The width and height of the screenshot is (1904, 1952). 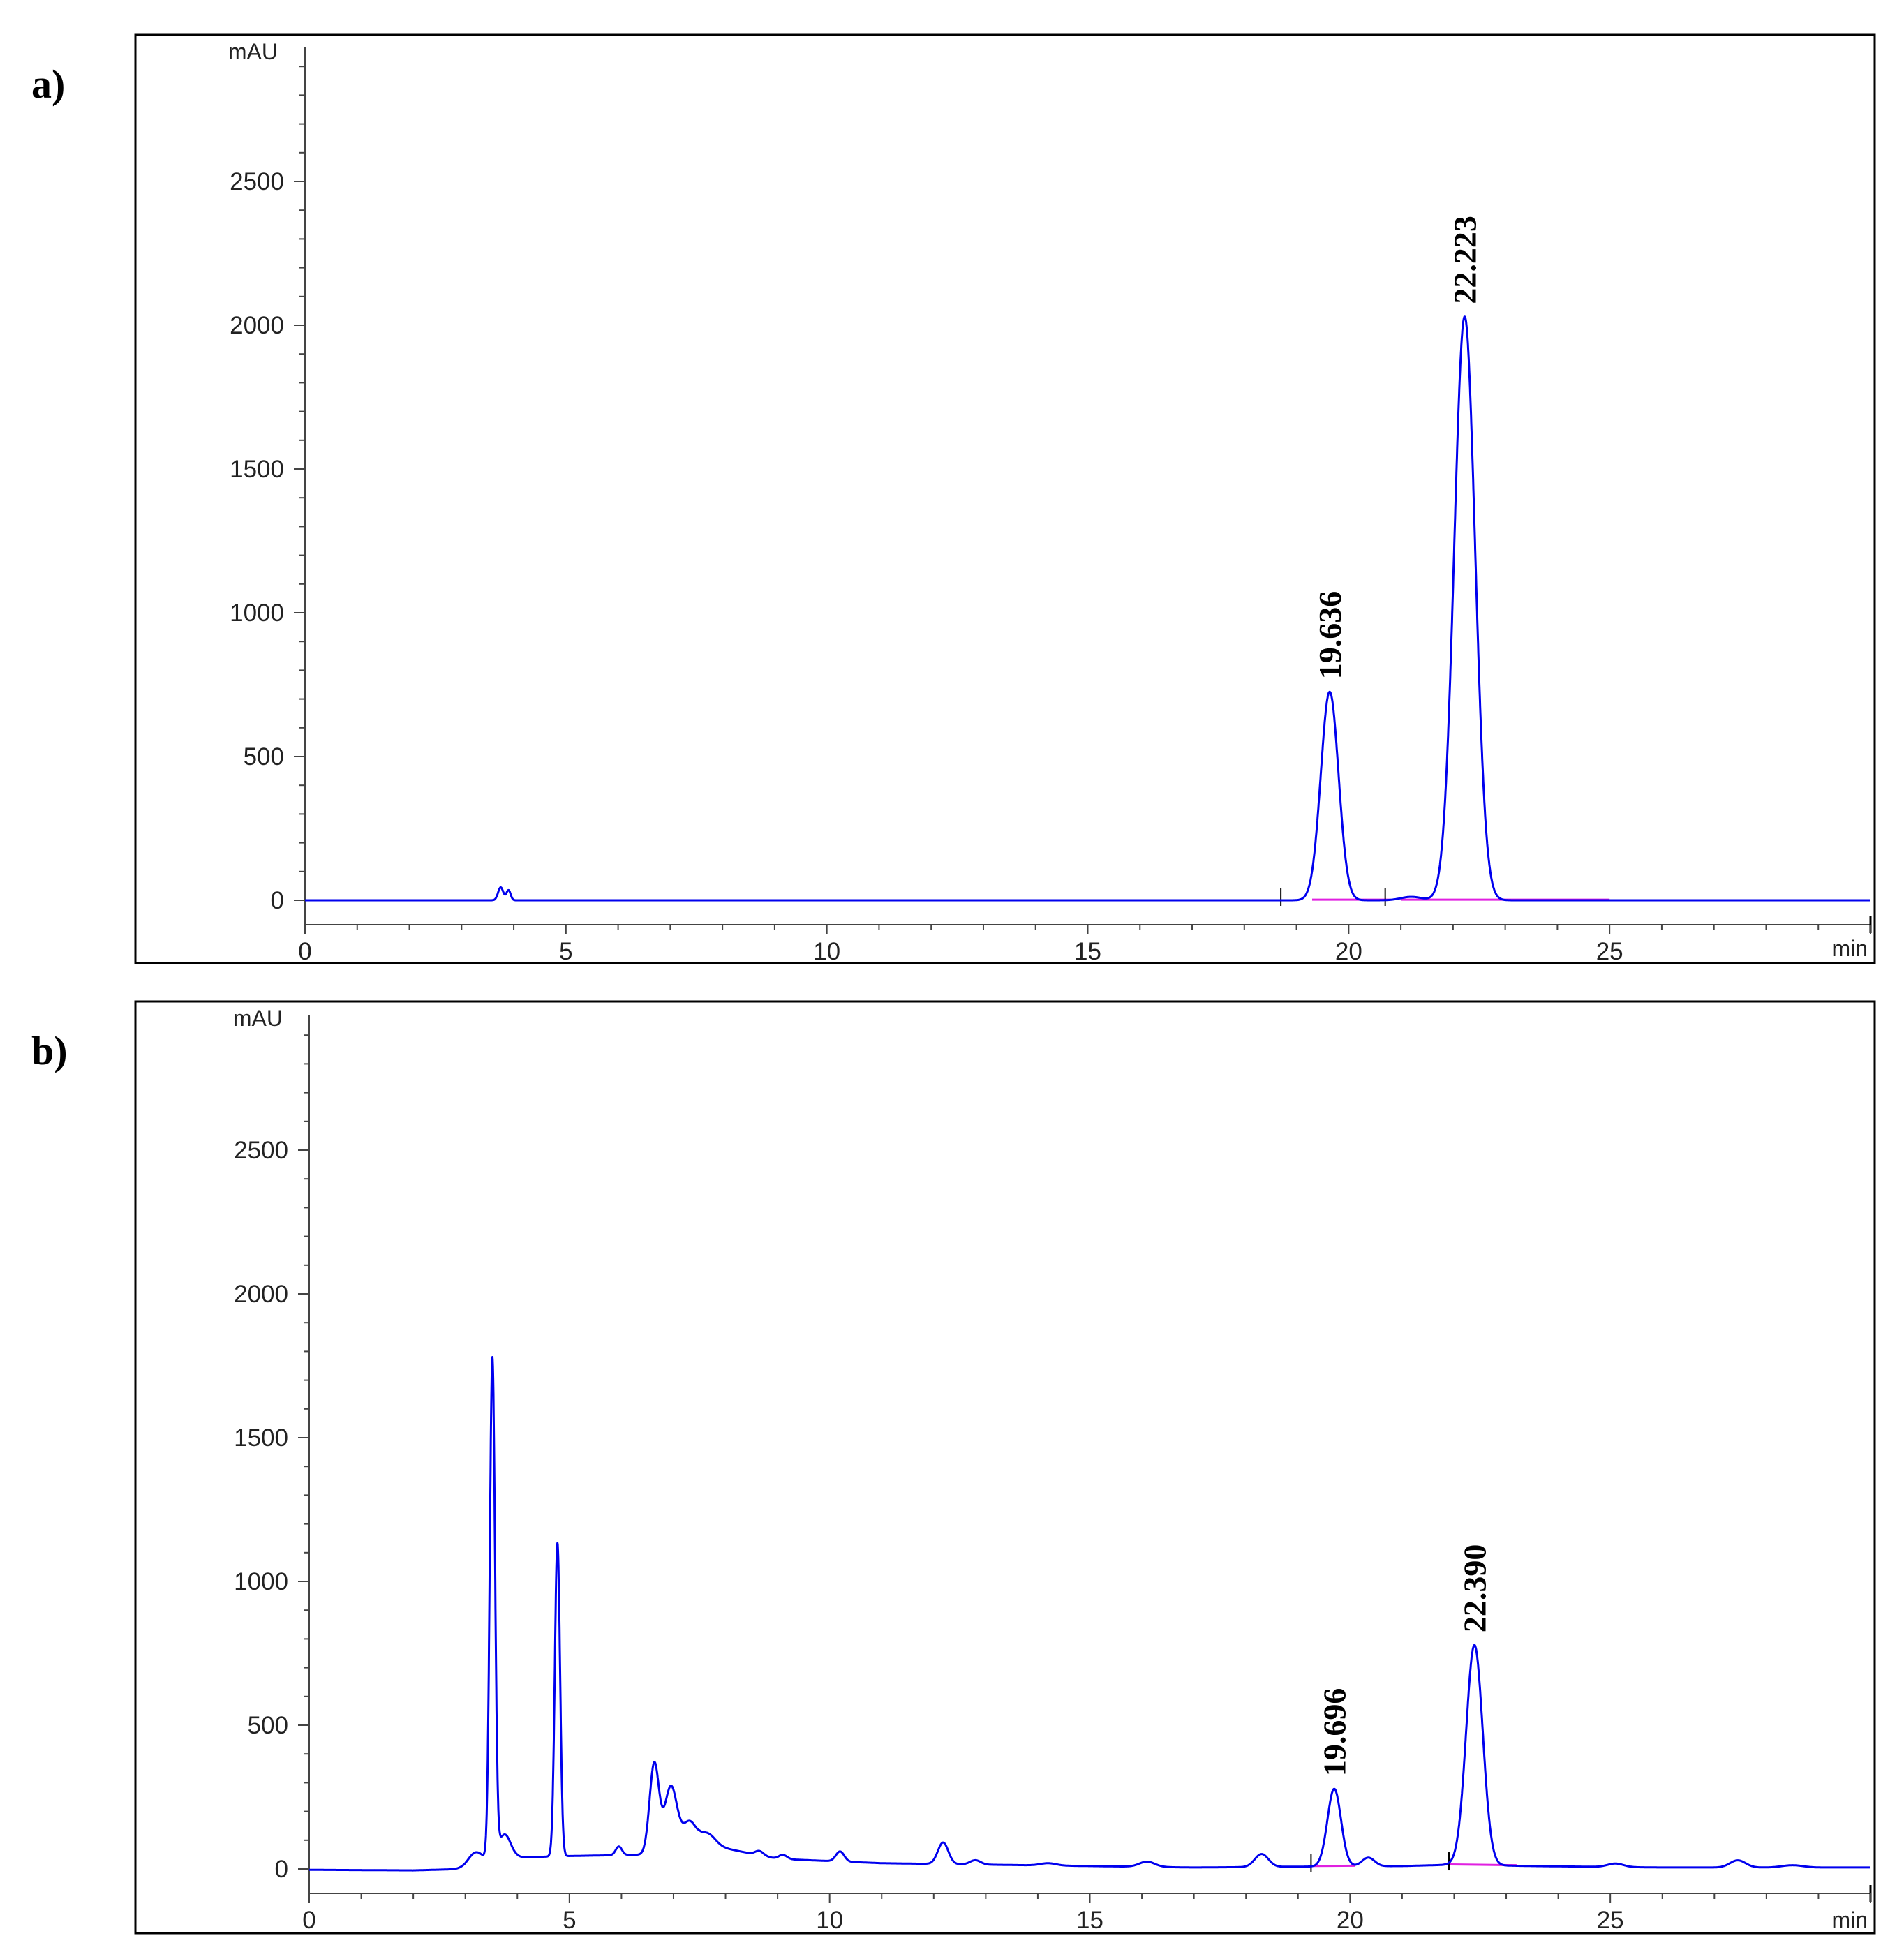 What do you see at coordinates (1330, 635) in the screenshot?
I see `peak-label: 19.636` at bounding box center [1330, 635].